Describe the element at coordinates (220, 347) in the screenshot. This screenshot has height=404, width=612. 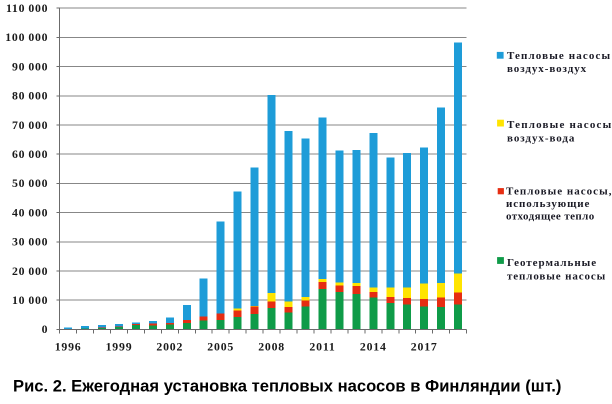
I see `svg-text: 2005` at that location.